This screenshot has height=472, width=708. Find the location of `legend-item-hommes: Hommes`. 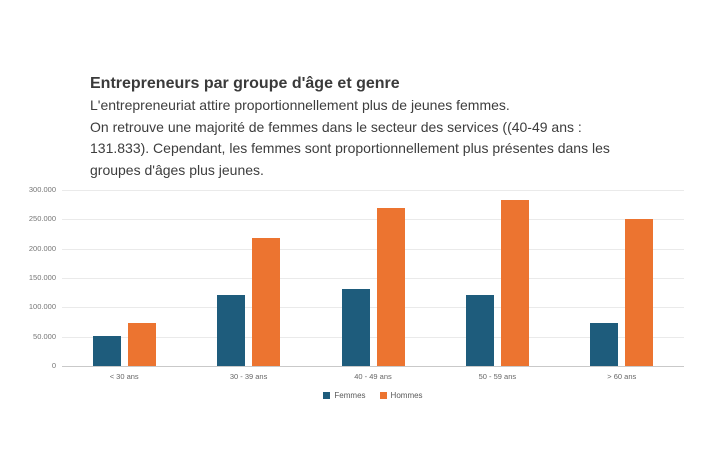

legend-item-hommes: Hommes is located at coordinates (401, 395).